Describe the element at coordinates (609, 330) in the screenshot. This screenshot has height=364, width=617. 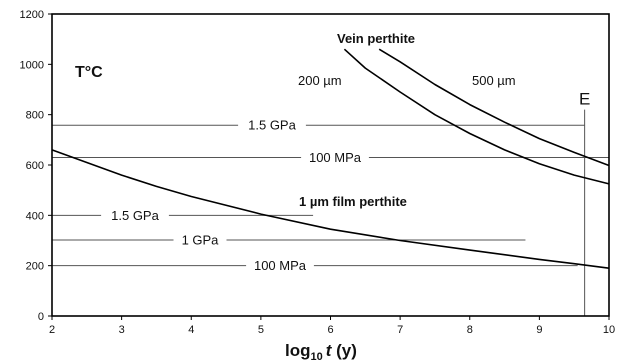
I see `x-tick-label: 10` at that location.